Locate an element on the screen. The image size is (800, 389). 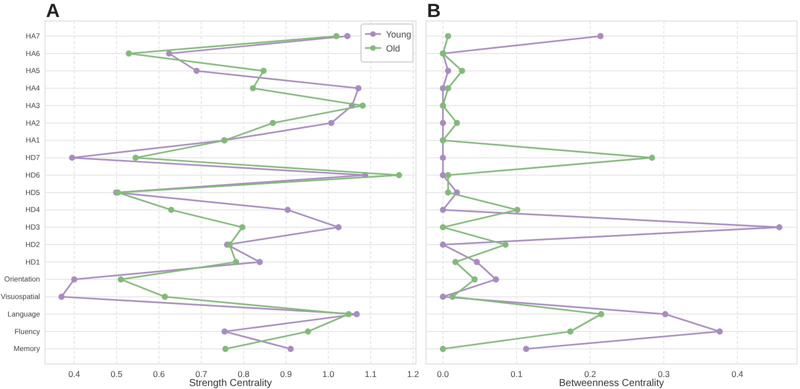
x-tick-label: 0.1 is located at coordinates (516, 374).